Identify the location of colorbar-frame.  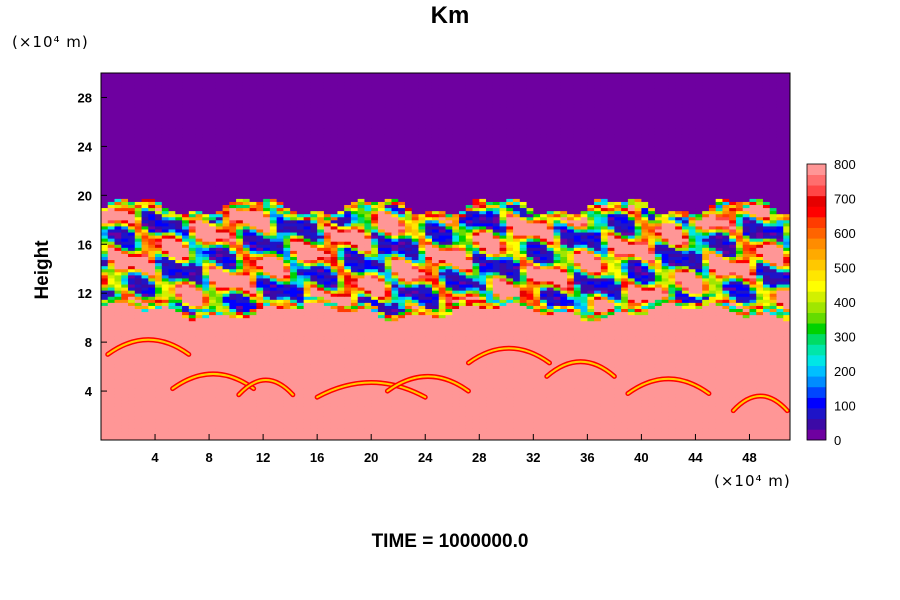
(816, 302).